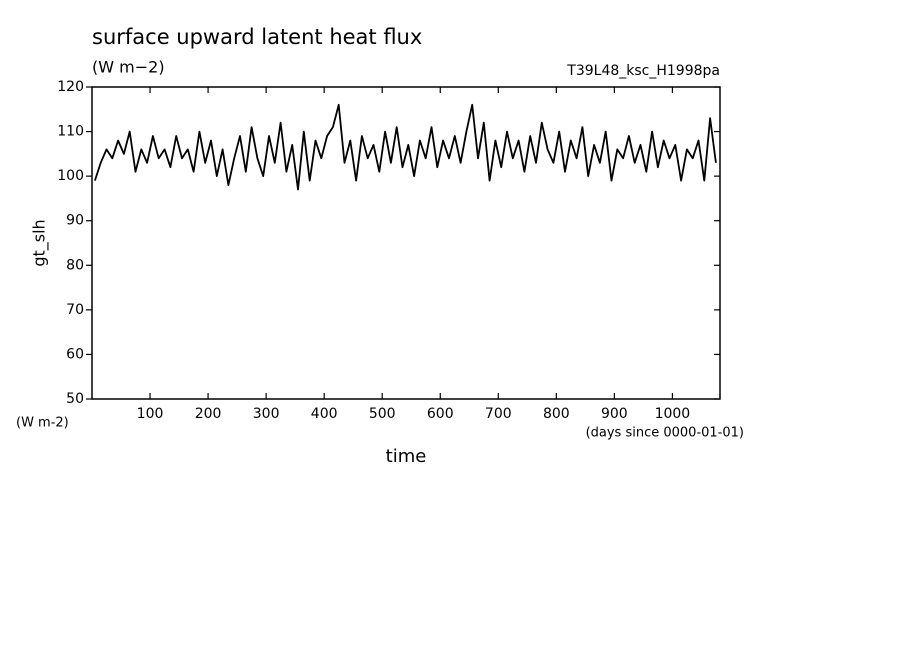 Image resolution: width=904 pixels, height=654 pixels. I want to click on x-tick-label: 900, so click(614, 414).